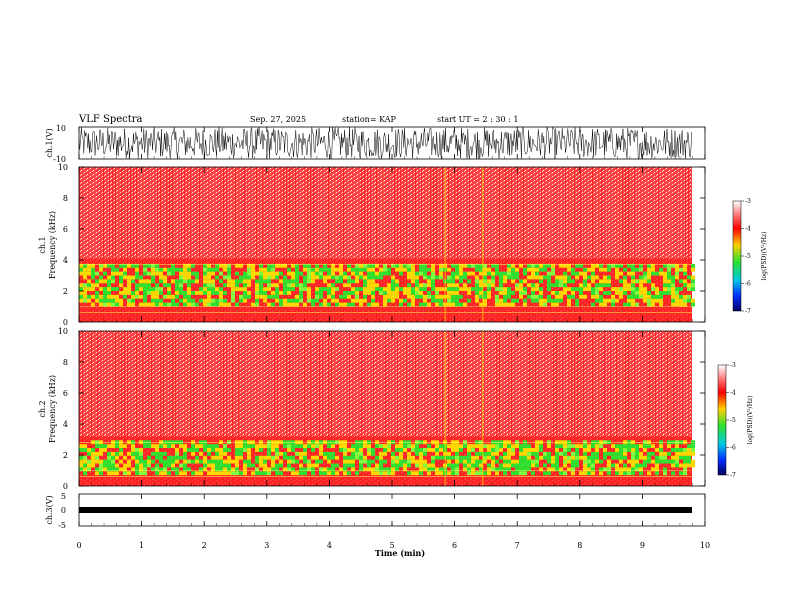 The image size is (792, 612). Describe the element at coordinates (733, 420) in the screenshot. I see `colorbar-tick-label: -5` at that location.